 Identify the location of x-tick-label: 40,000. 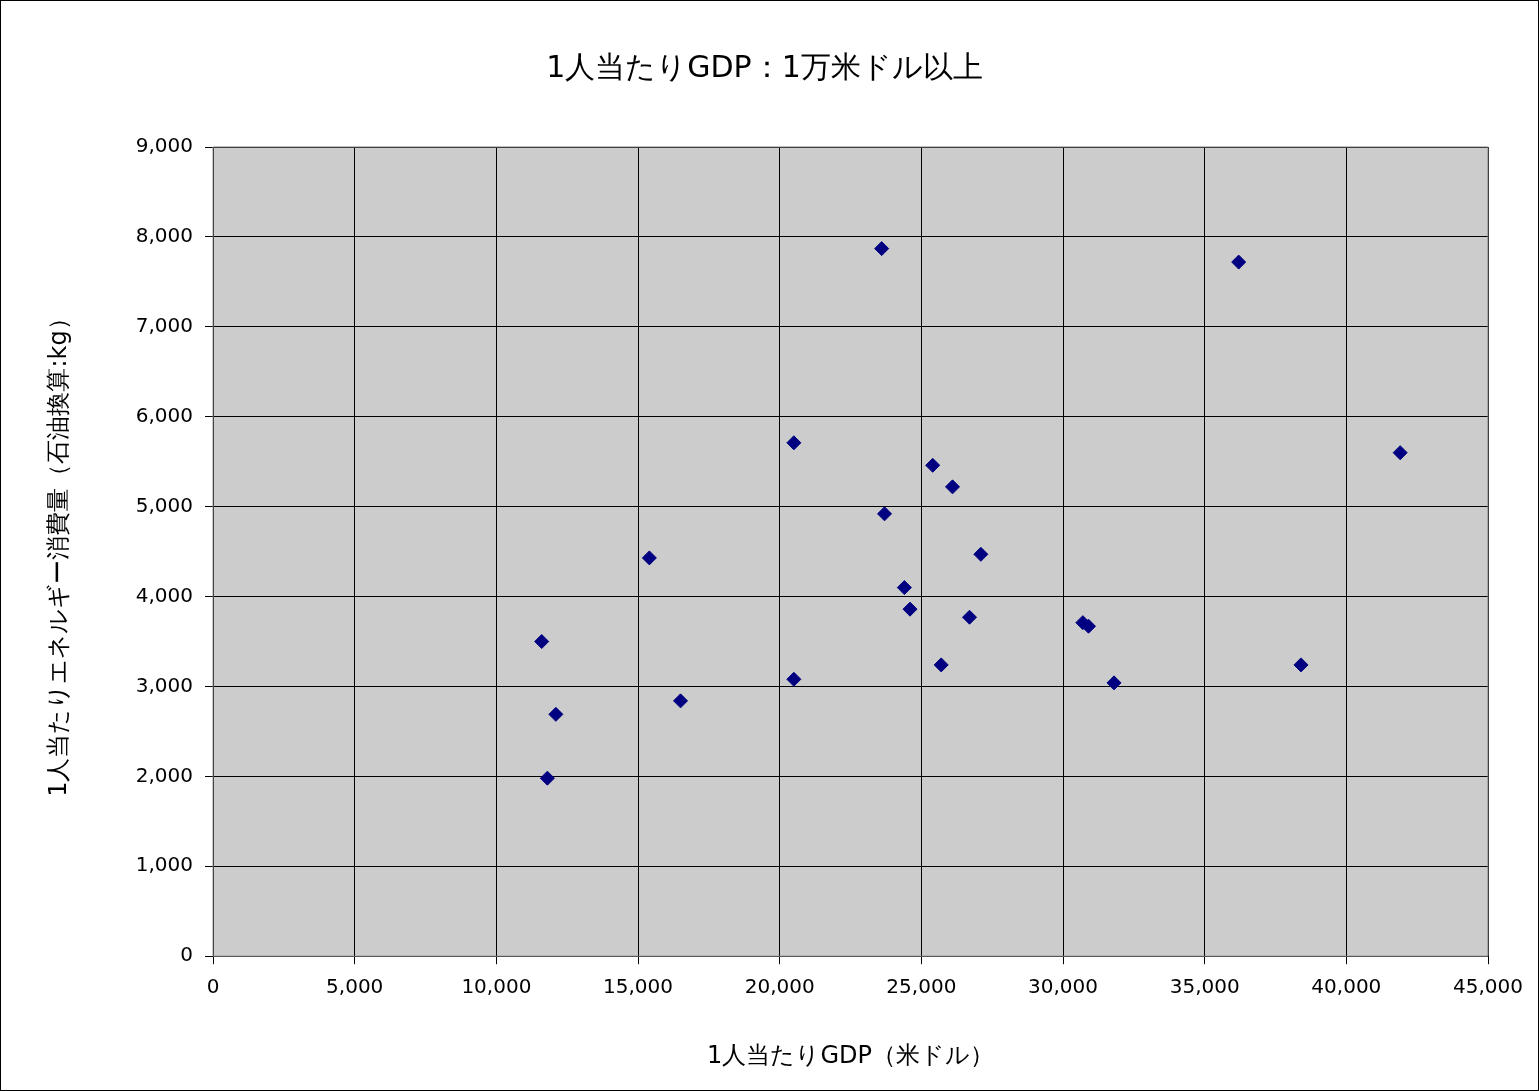
(1346, 986).